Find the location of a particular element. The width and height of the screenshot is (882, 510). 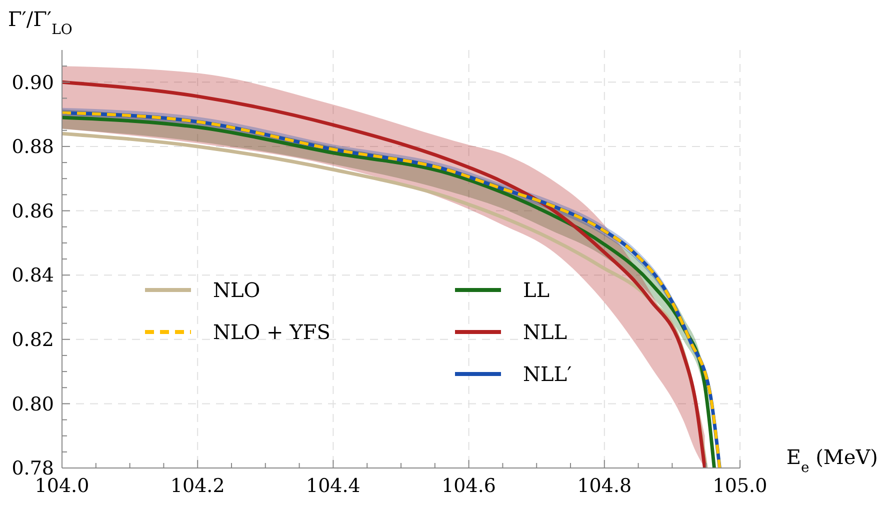

y-tick-label: 0.86 is located at coordinates (33, 211).